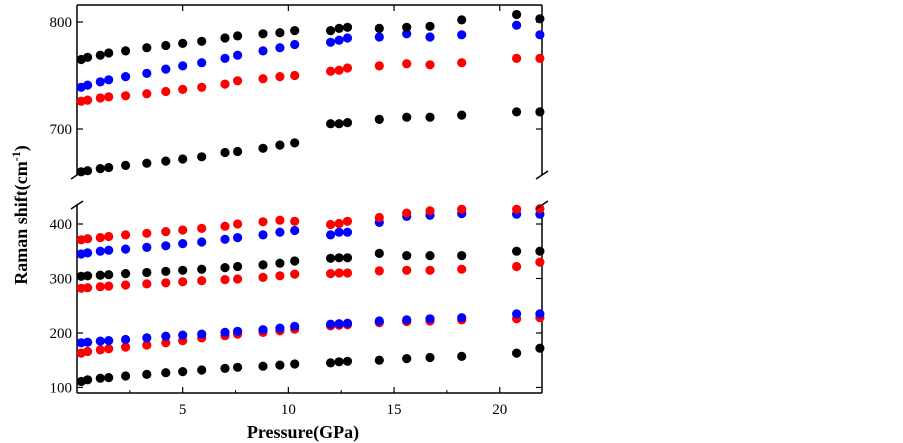  I want to click on y-axis-title-close: ), so click(21, 148).